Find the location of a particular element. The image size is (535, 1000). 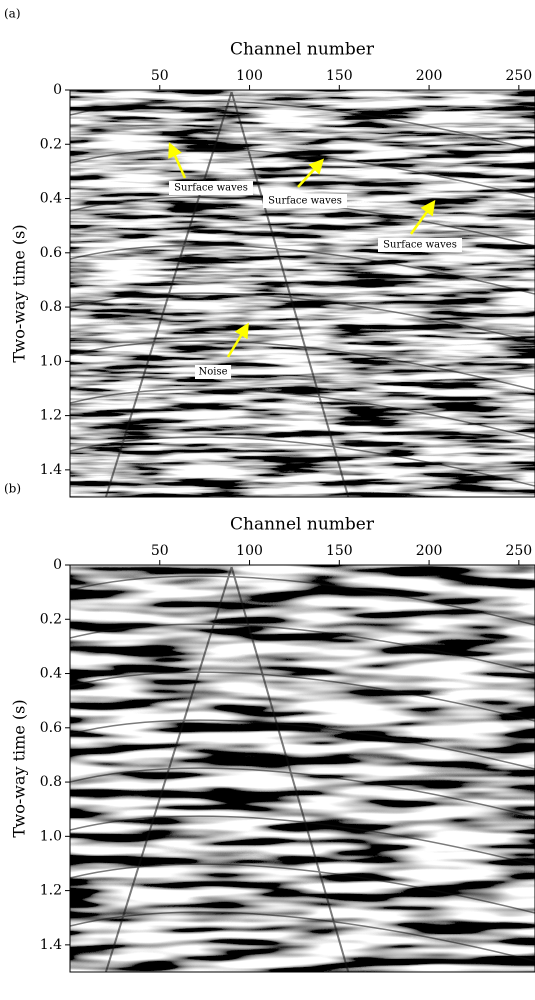

annotation: Noise is located at coordinates (212, 372).